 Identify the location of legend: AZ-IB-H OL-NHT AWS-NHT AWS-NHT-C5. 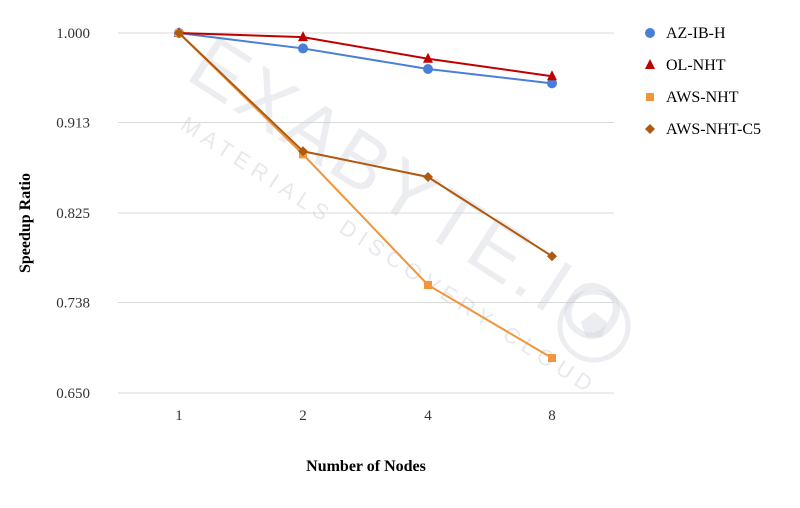
(703, 81).